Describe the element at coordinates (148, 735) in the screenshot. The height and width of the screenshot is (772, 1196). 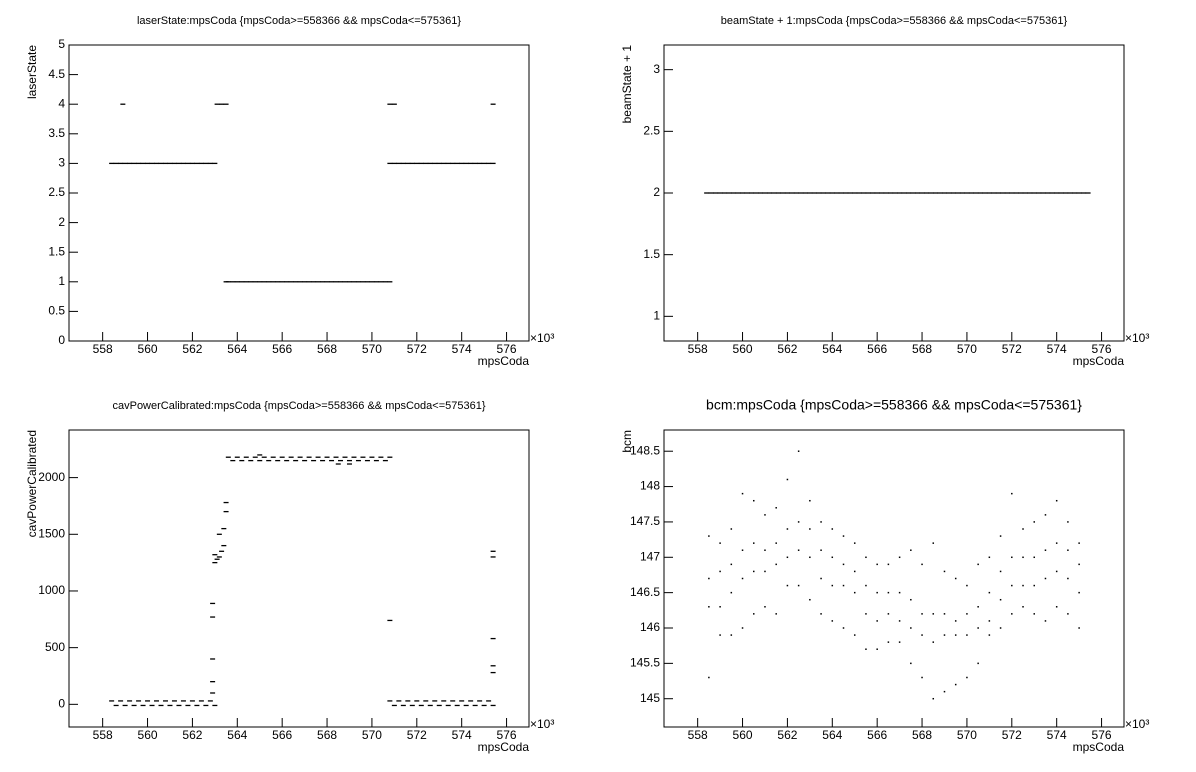
I see `x-tick-label: 560` at that location.